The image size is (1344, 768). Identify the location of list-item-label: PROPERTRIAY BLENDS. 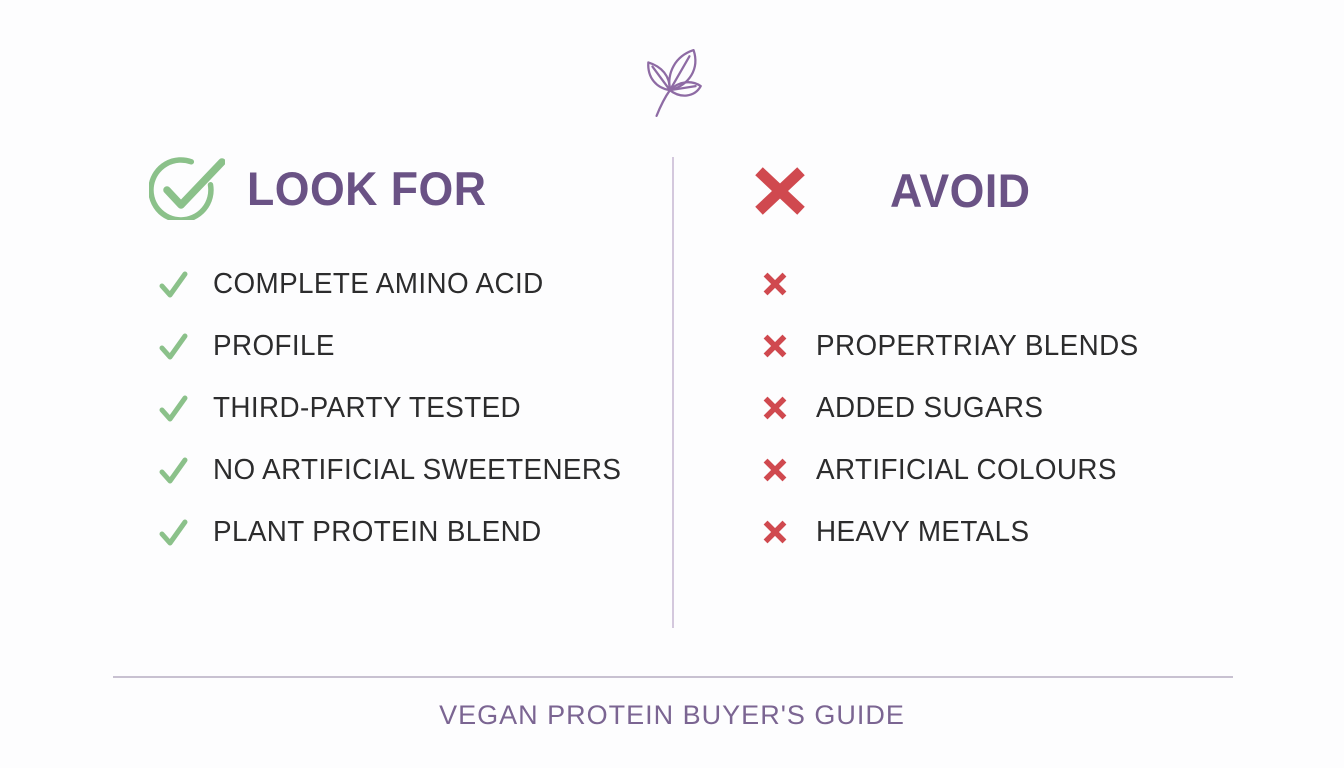
(977, 345).